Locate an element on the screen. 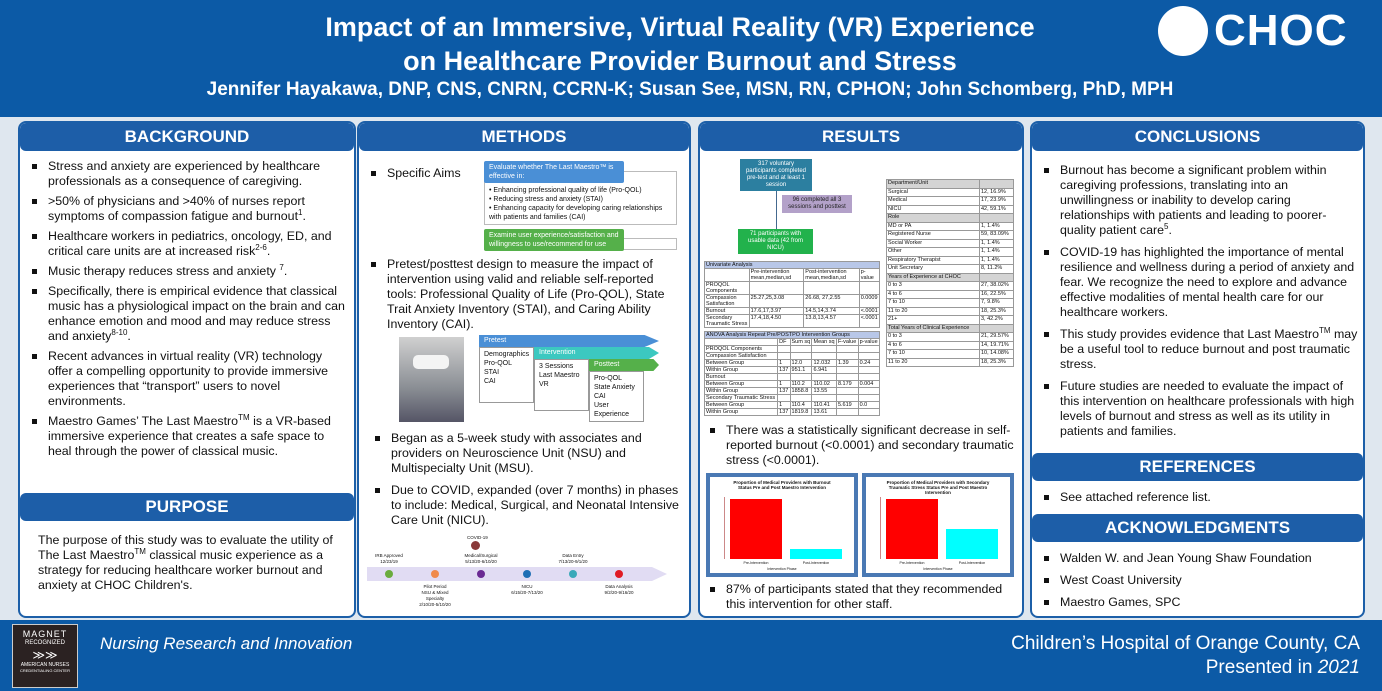 The width and height of the screenshot is (1382, 691). flow-connector is located at coordinates (776, 206).